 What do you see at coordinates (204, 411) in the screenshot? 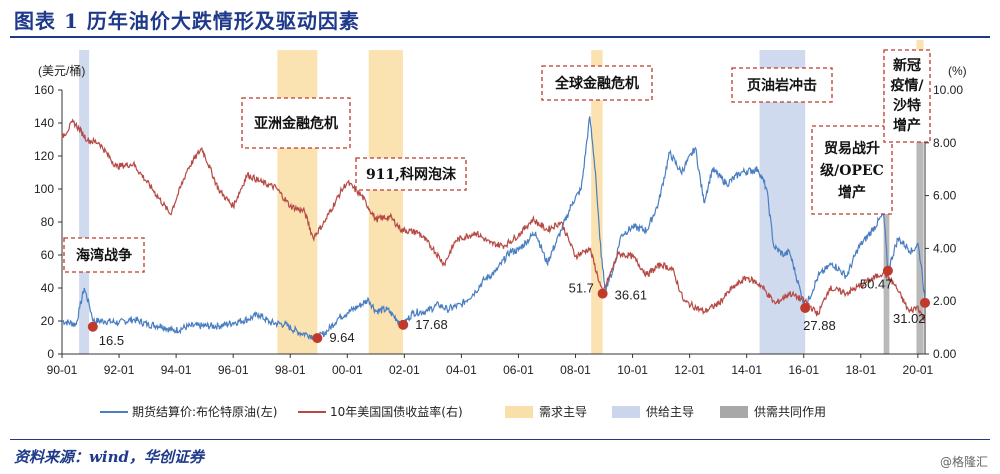
I see `legend-label: 期货结算价:布伦特原油(左)` at bounding box center [204, 411].